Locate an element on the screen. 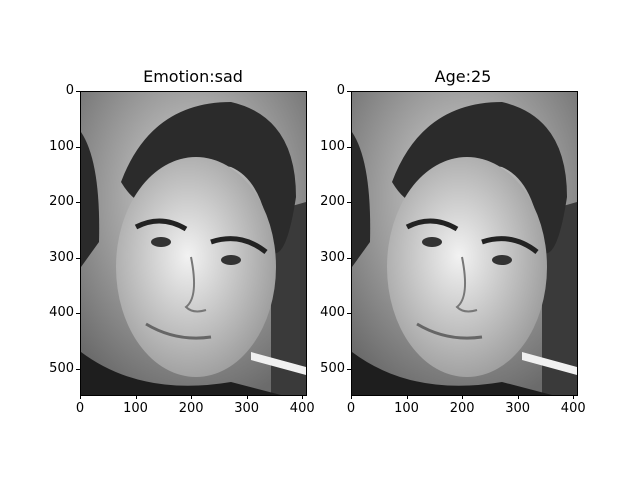  panel-title: Age:25 is located at coordinates (463, 76).